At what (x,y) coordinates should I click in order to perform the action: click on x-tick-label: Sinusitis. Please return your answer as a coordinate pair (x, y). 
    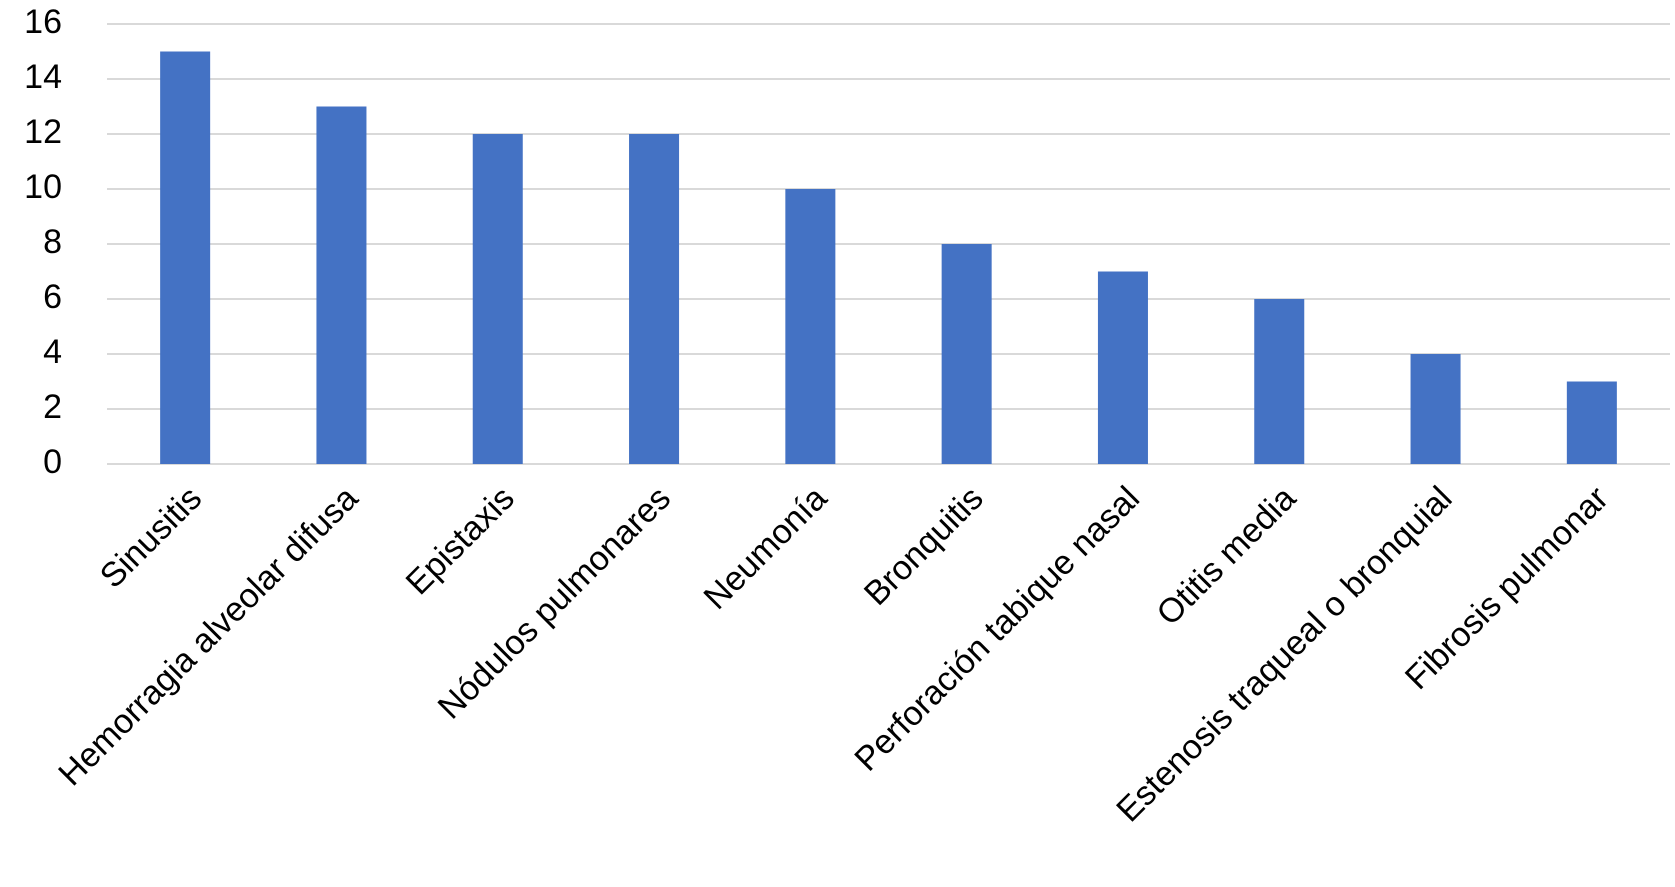
    Looking at the image, I should click on (151, 537).